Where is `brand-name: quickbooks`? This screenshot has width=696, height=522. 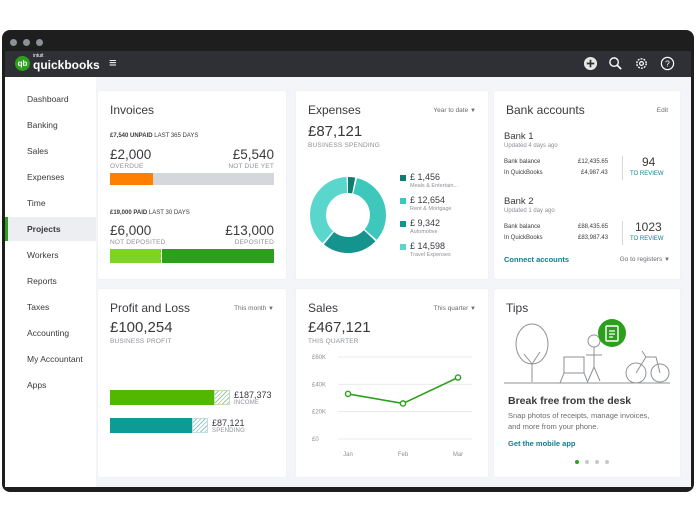 brand-name: quickbooks is located at coordinates (66, 64).